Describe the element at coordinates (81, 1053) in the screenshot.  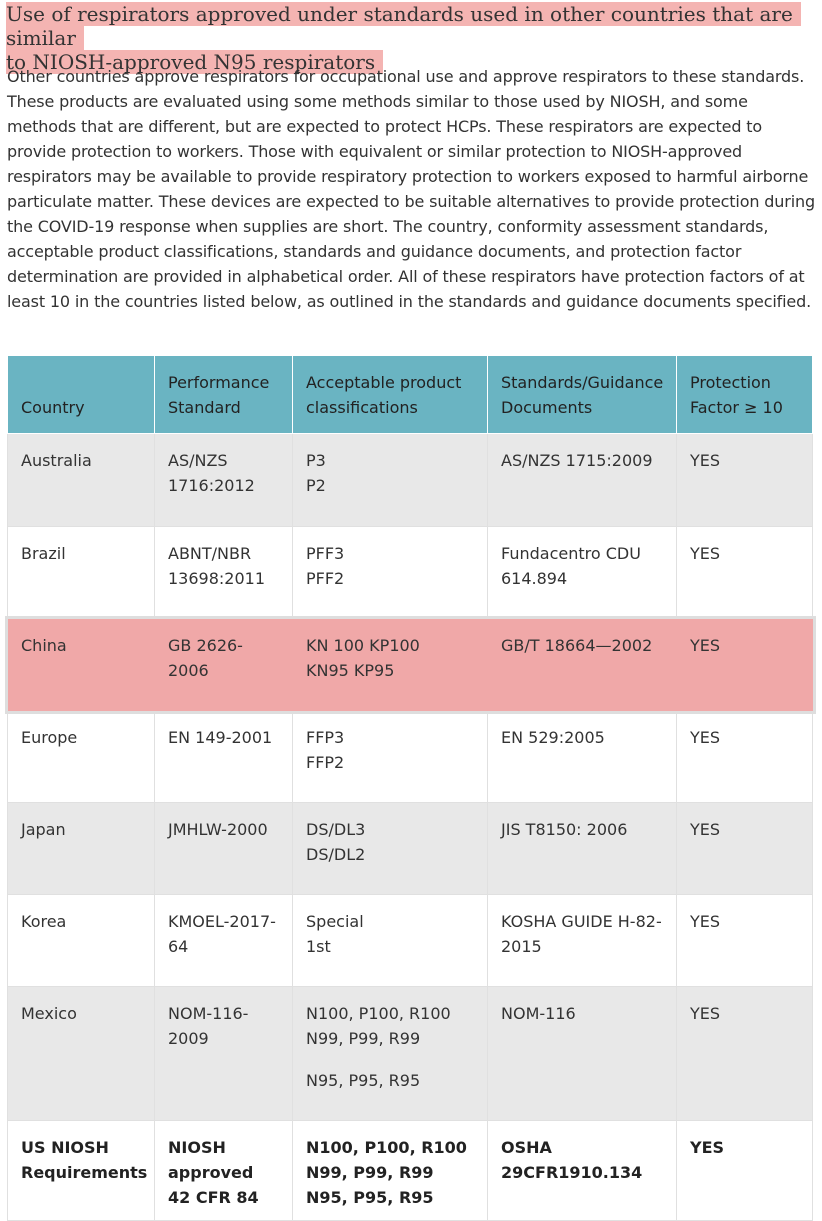
I see `cell-country: Mexico` at that location.